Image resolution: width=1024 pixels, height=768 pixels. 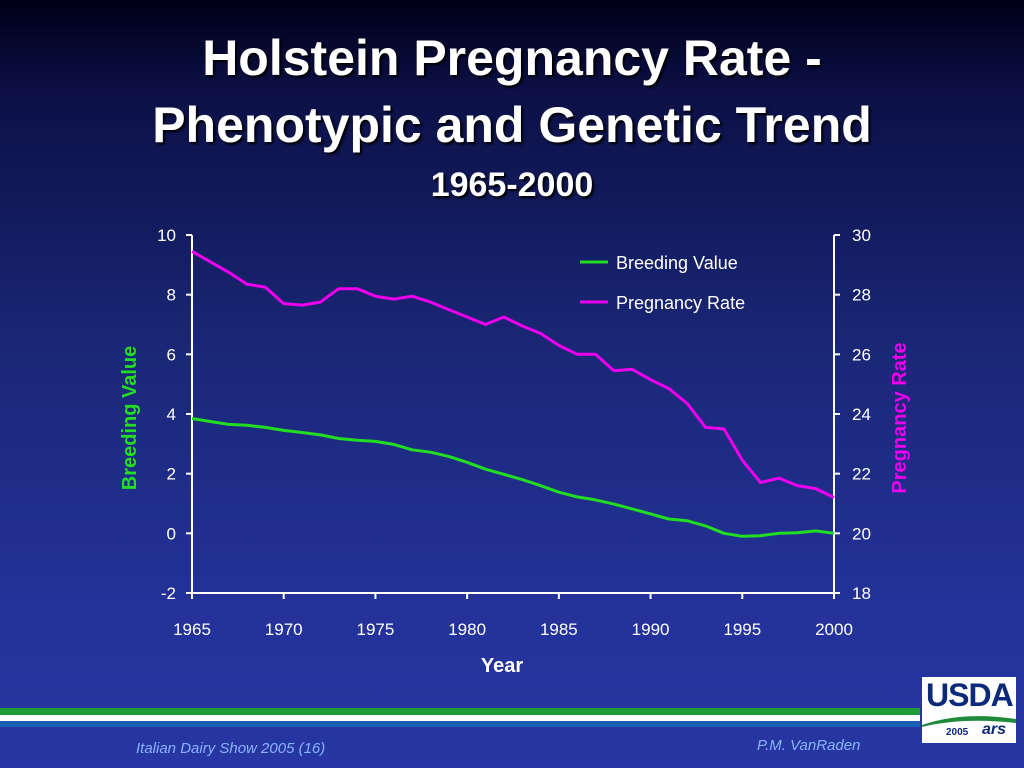 What do you see at coordinates (680, 303) in the screenshot?
I see `legend-label-pregnancy-rate: Pregnancy Rate` at bounding box center [680, 303].